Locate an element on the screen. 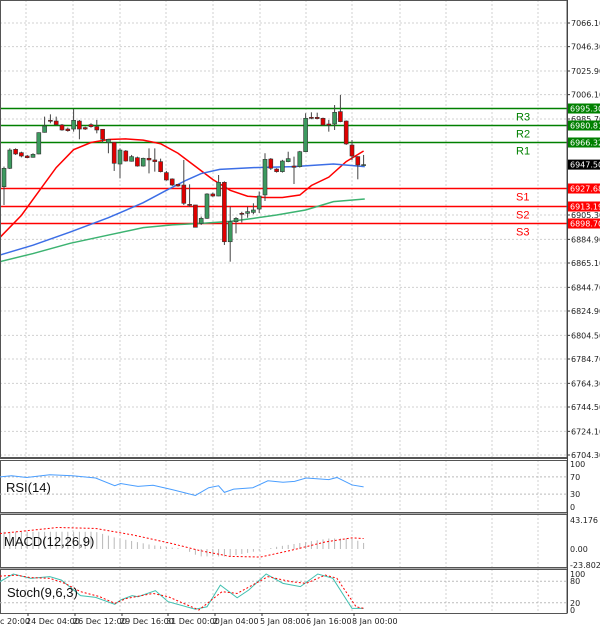 The width and height of the screenshot is (600, 631). level-tag-s1 is located at coordinates (584, 188).